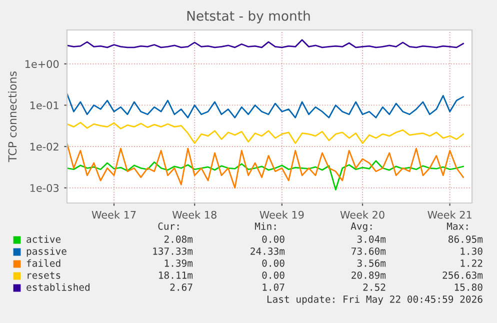  Describe the element at coordinates (194, 214) in the screenshot. I see `x-tick-label: Week 18` at that location.